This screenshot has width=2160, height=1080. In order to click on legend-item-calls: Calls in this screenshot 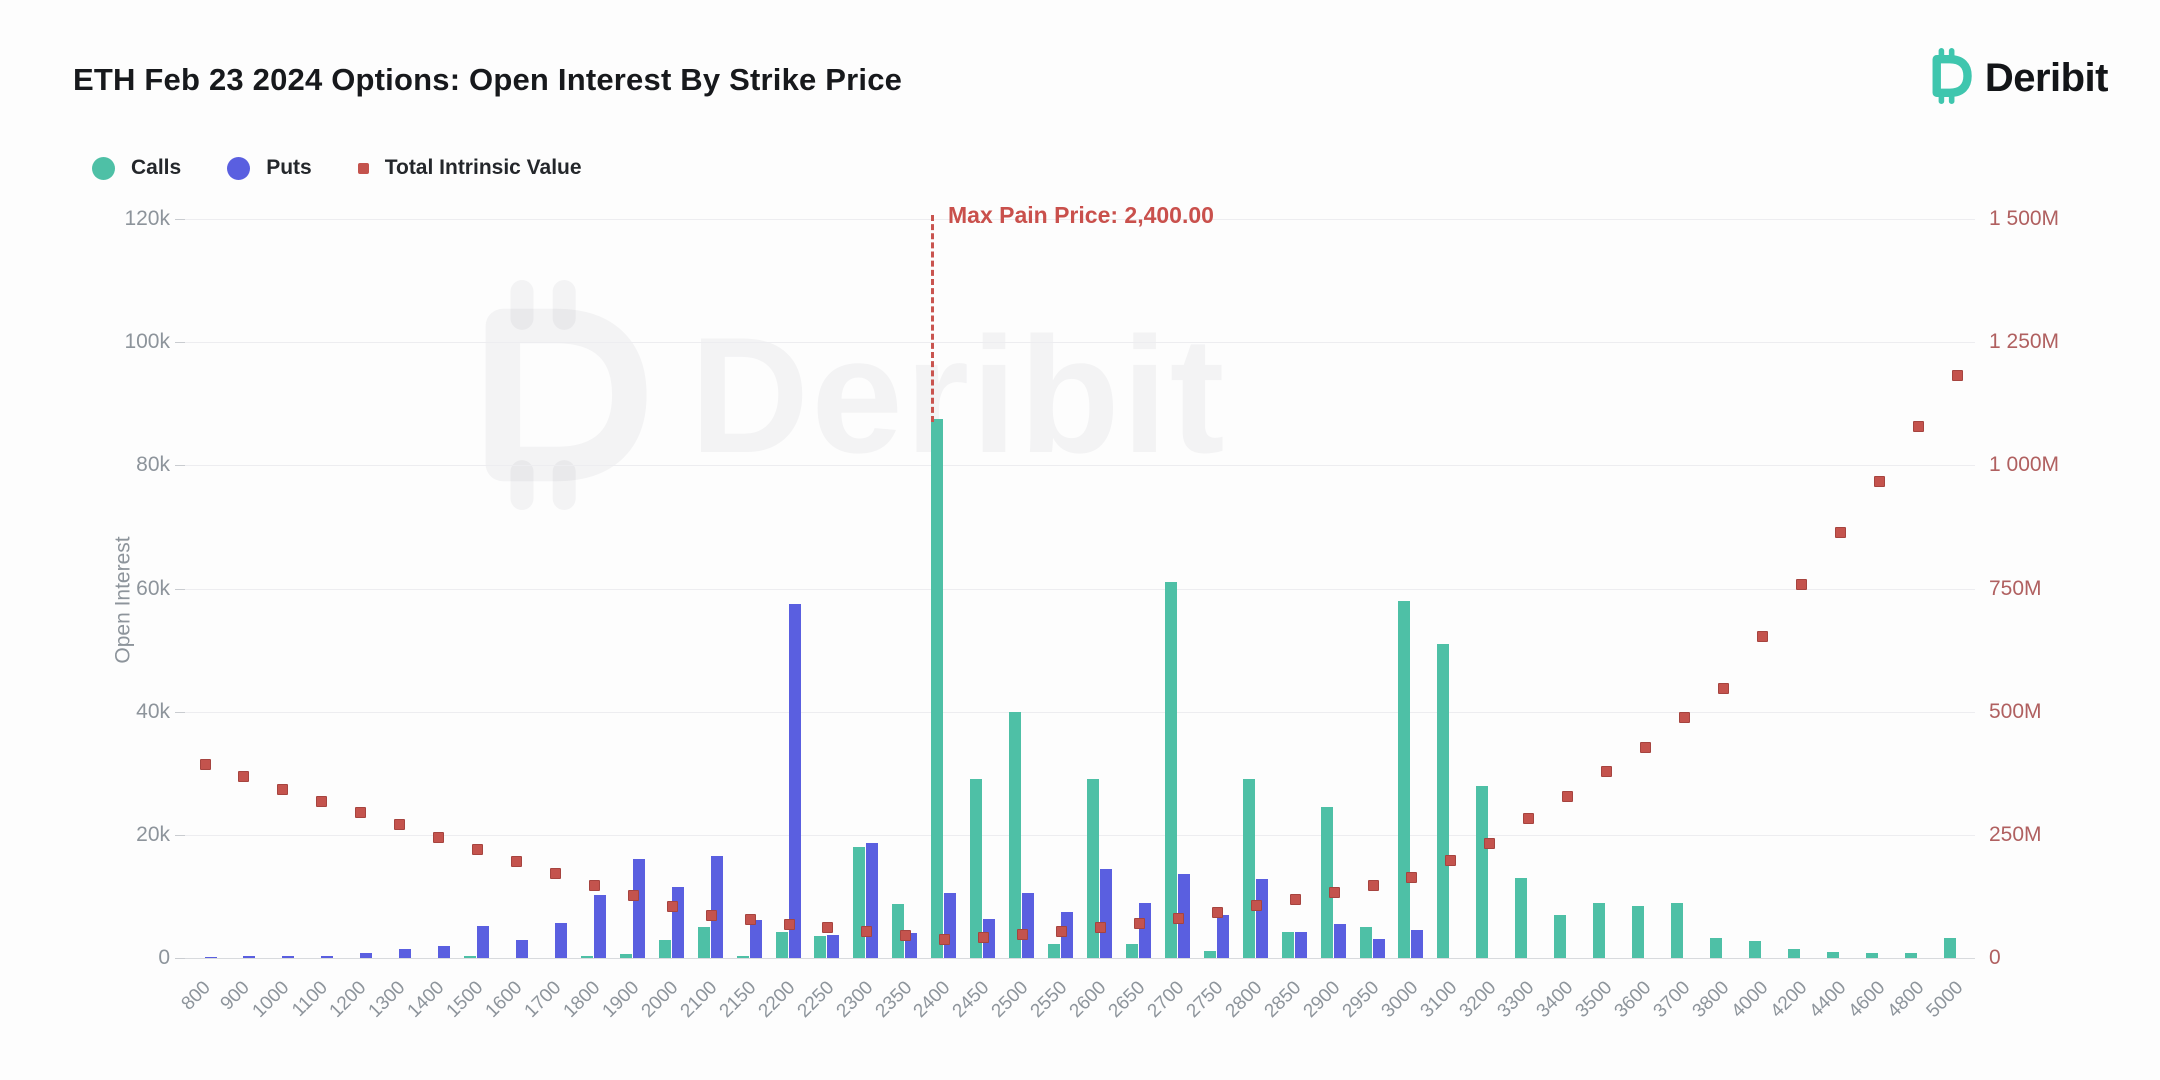, I will do `click(136, 168)`.